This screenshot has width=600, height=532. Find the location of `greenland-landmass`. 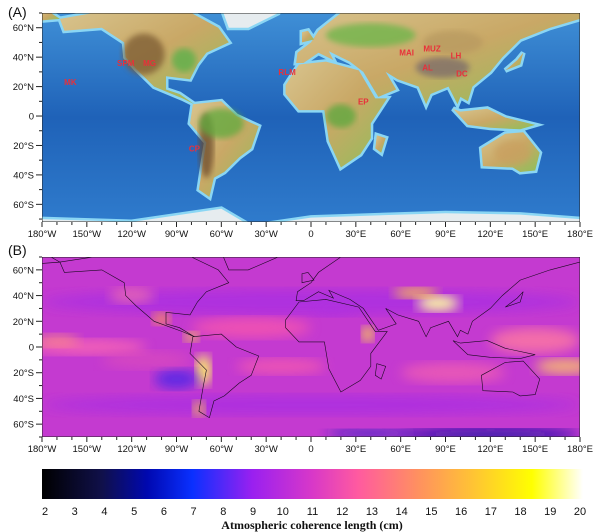

greenland-landmass is located at coordinates (251, 20).